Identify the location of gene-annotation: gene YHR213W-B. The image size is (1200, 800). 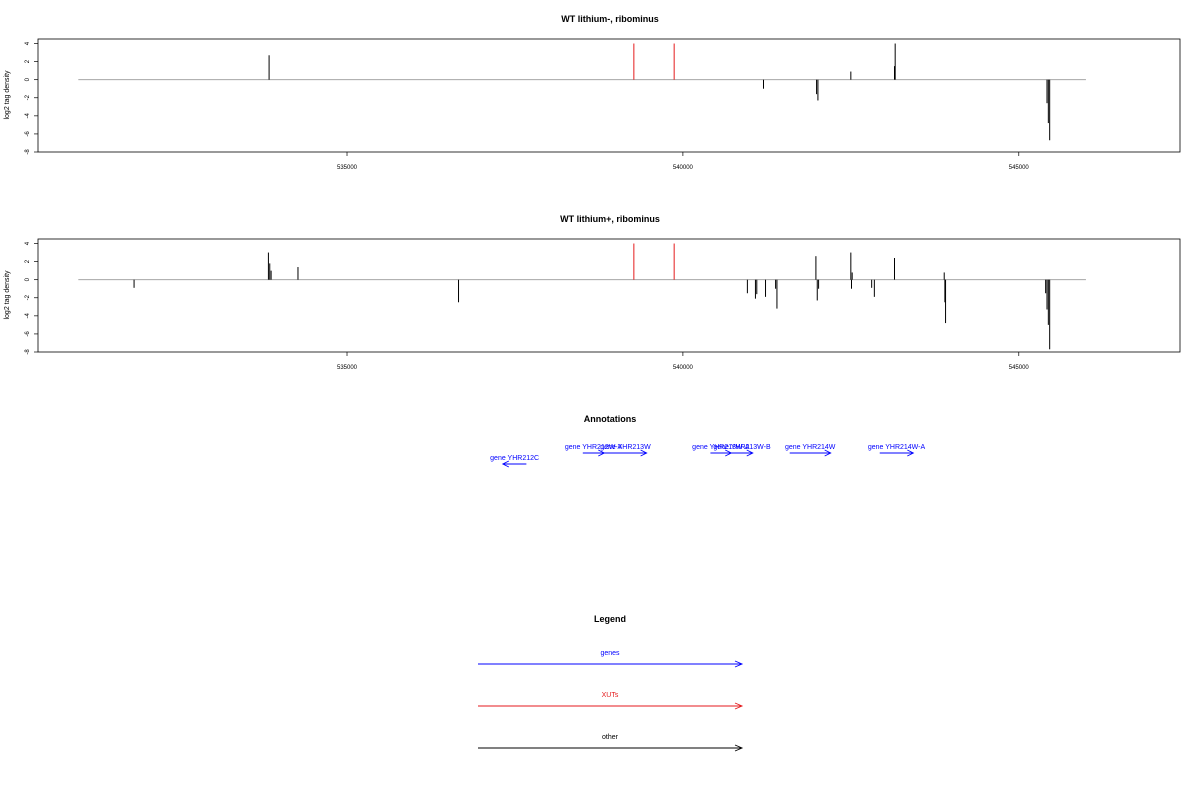
(742, 450).